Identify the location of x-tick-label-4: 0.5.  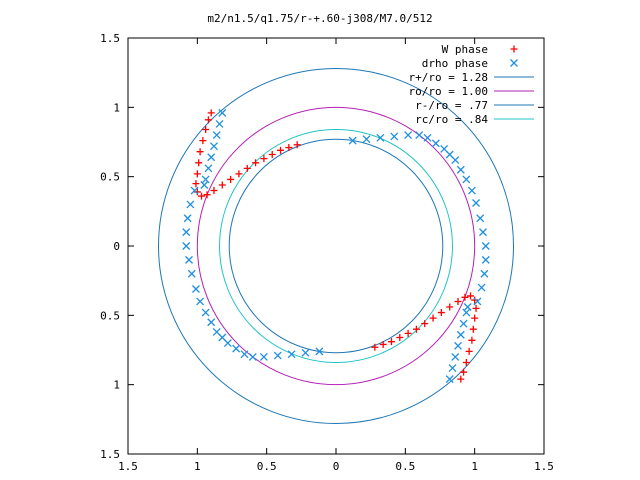
(405, 466).